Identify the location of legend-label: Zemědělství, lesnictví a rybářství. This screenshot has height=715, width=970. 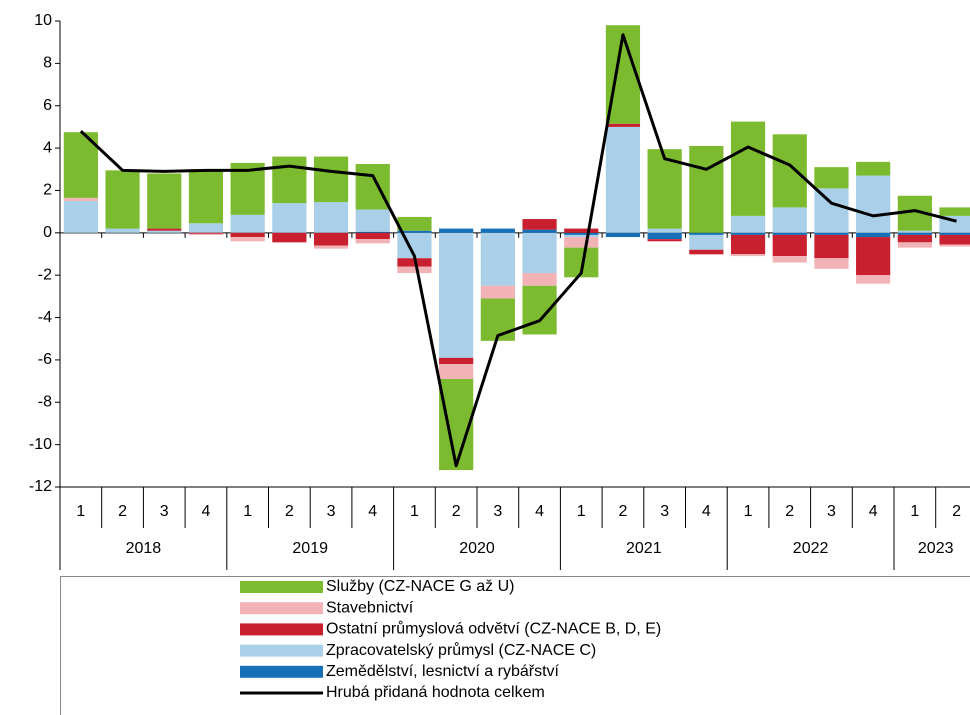
(443, 671).